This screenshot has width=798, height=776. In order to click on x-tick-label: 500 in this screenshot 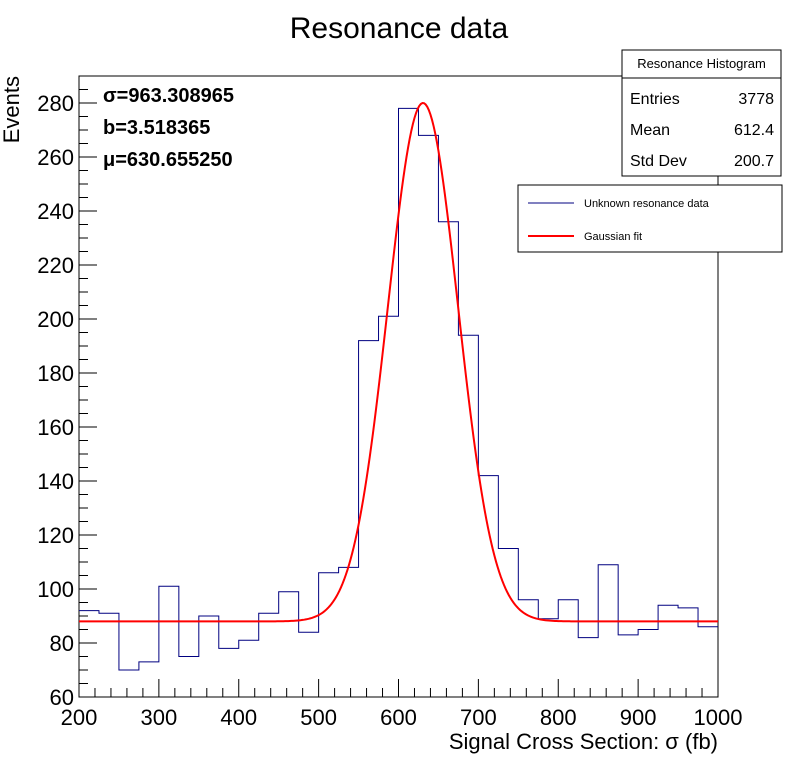, I will do `click(318, 717)`.